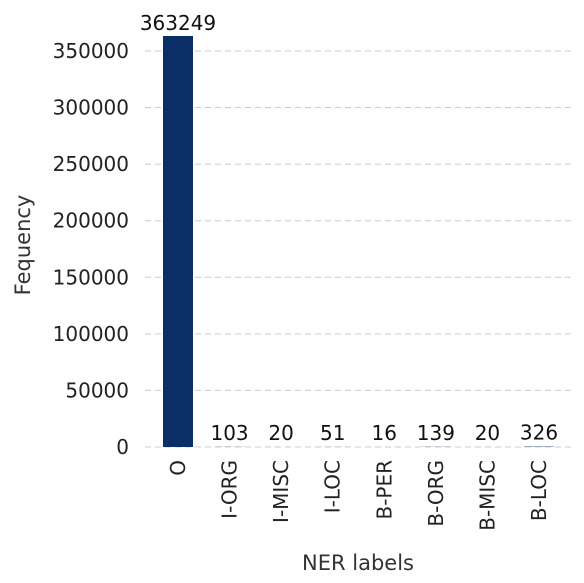 This screenshot has height=583, width=584. Describe the element at coordinates (122, 447) in the screenshot. I see `y-tick-label: 0` at that location.